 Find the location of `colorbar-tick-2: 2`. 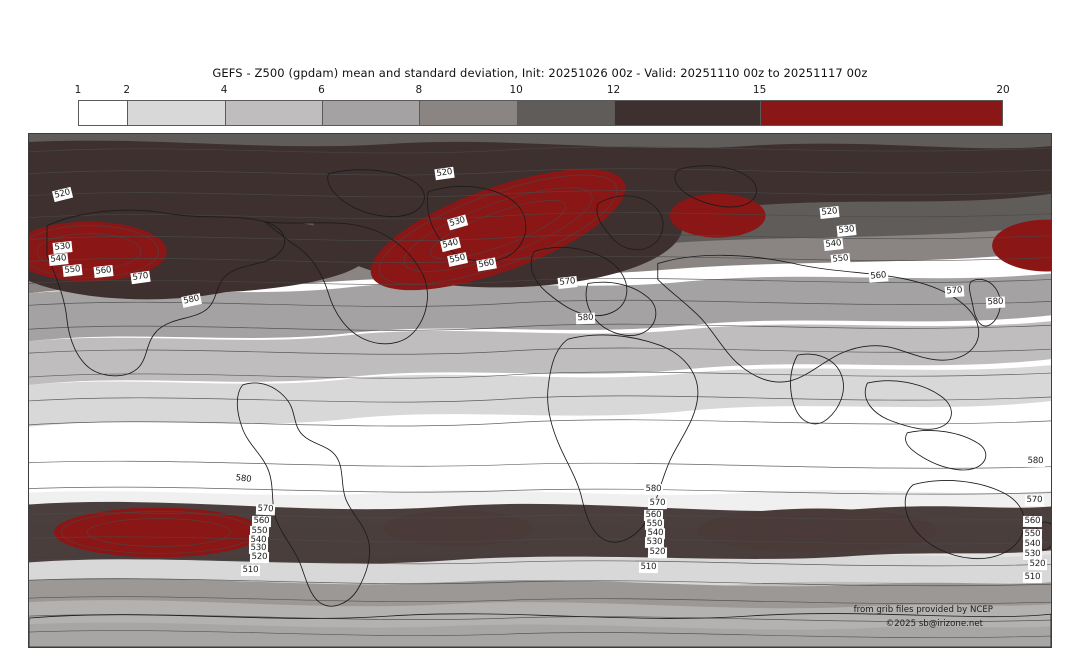

colorbar-tick-2: 2 is located at coordinates (127, 90).